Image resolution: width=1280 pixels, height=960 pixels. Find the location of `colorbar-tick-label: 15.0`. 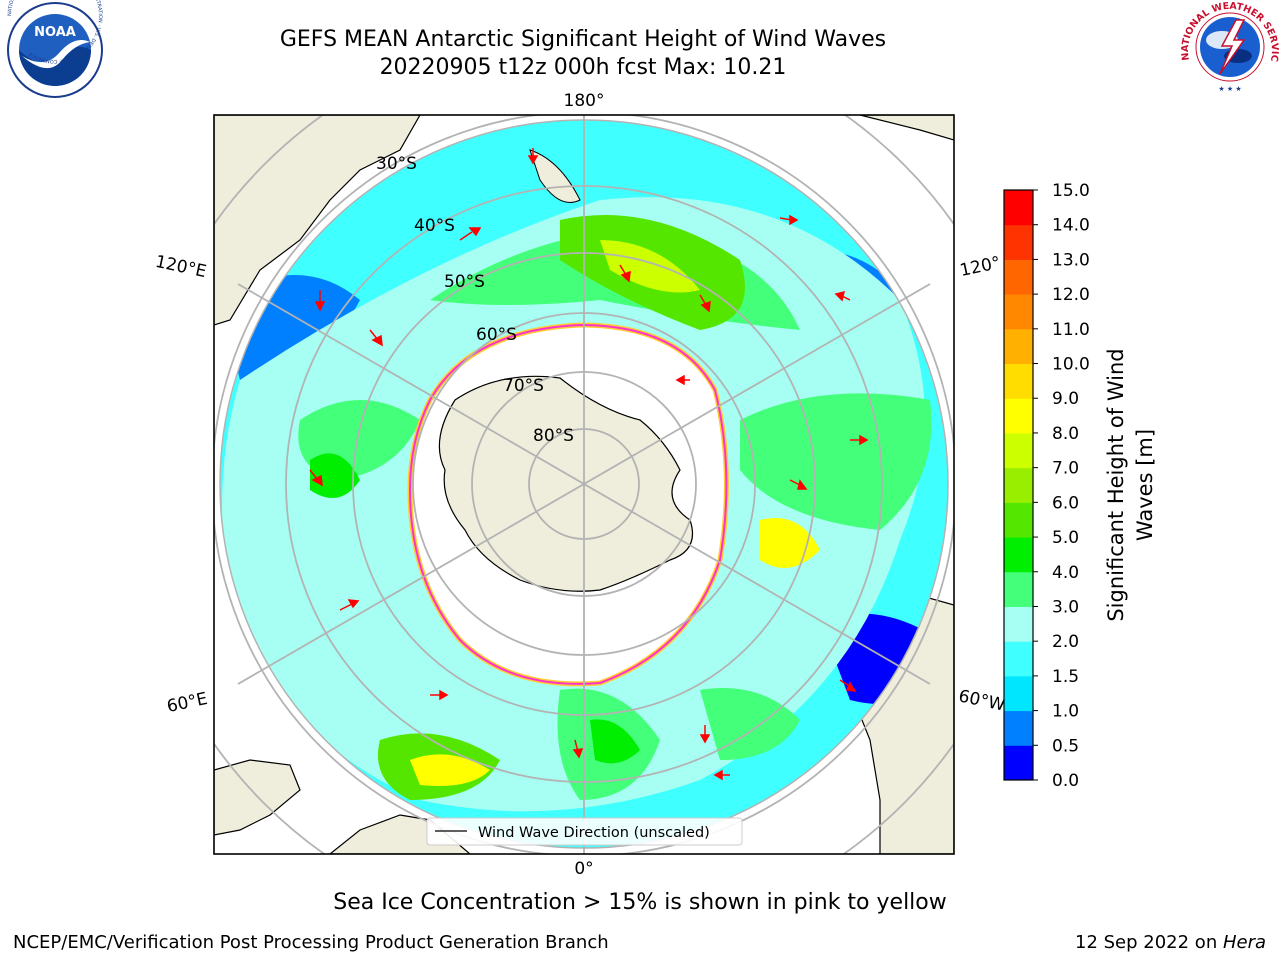

colorbar-tick-label: 15.0 is located at coordinates (1071, 191).